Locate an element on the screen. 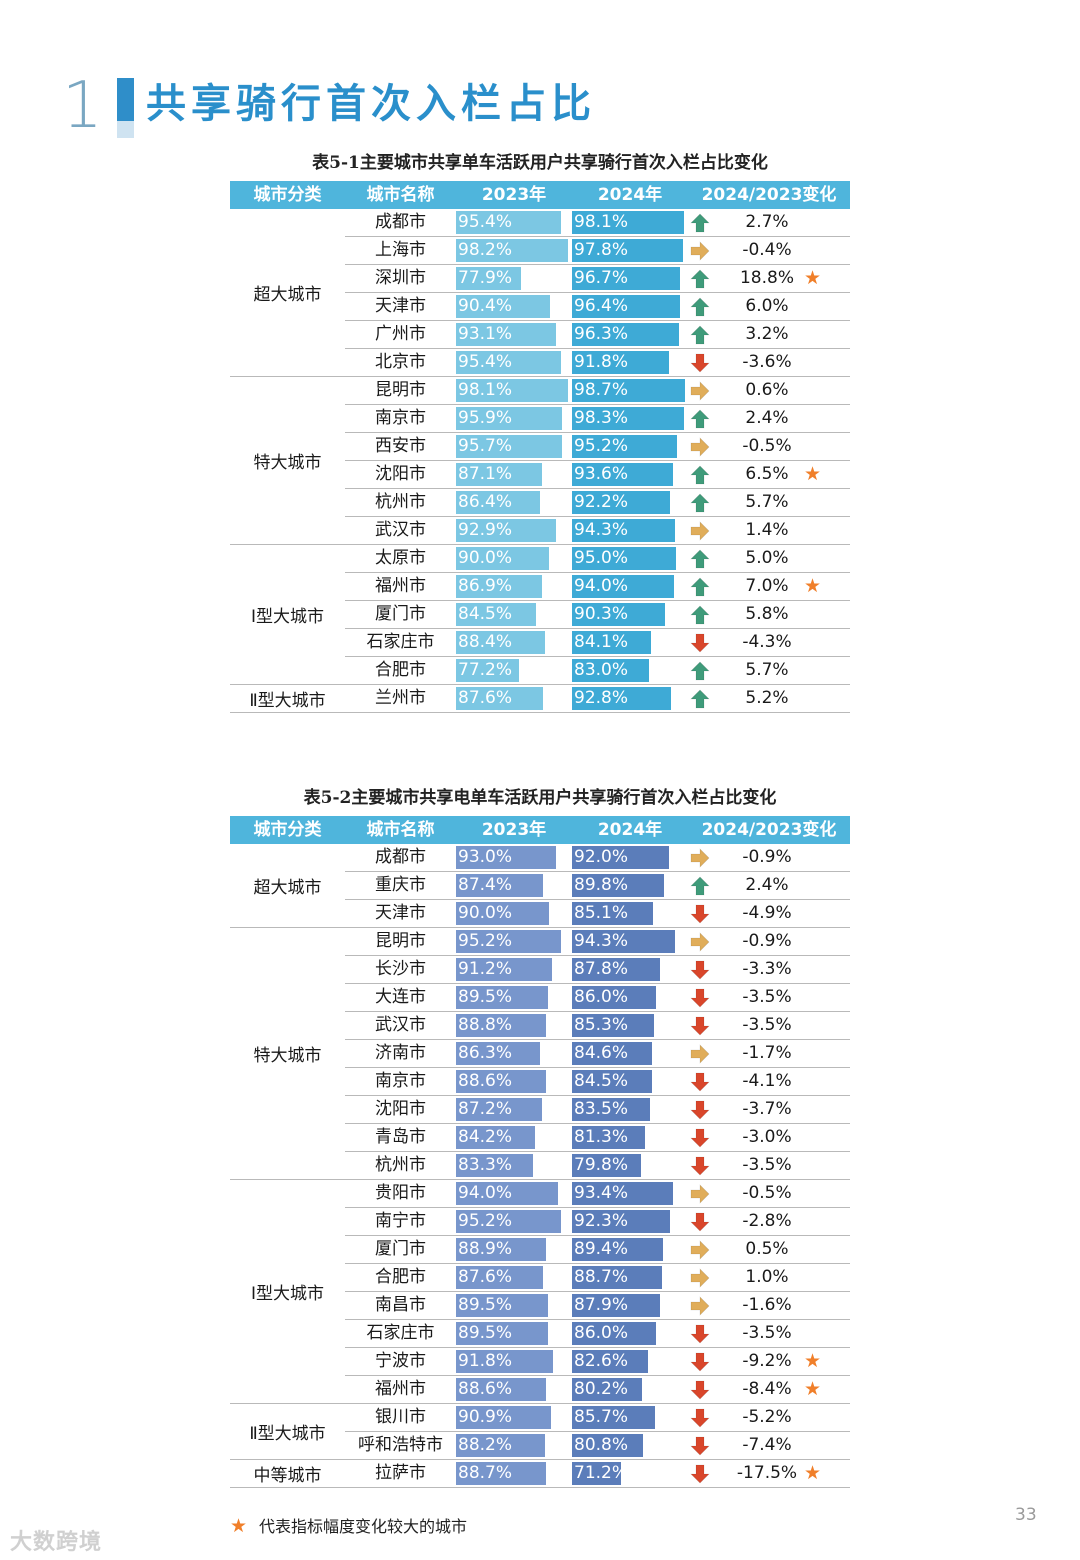 This screenshot has width=1080, height=1560. city-name: 合肥市 is located at coordinates (400, 1277).